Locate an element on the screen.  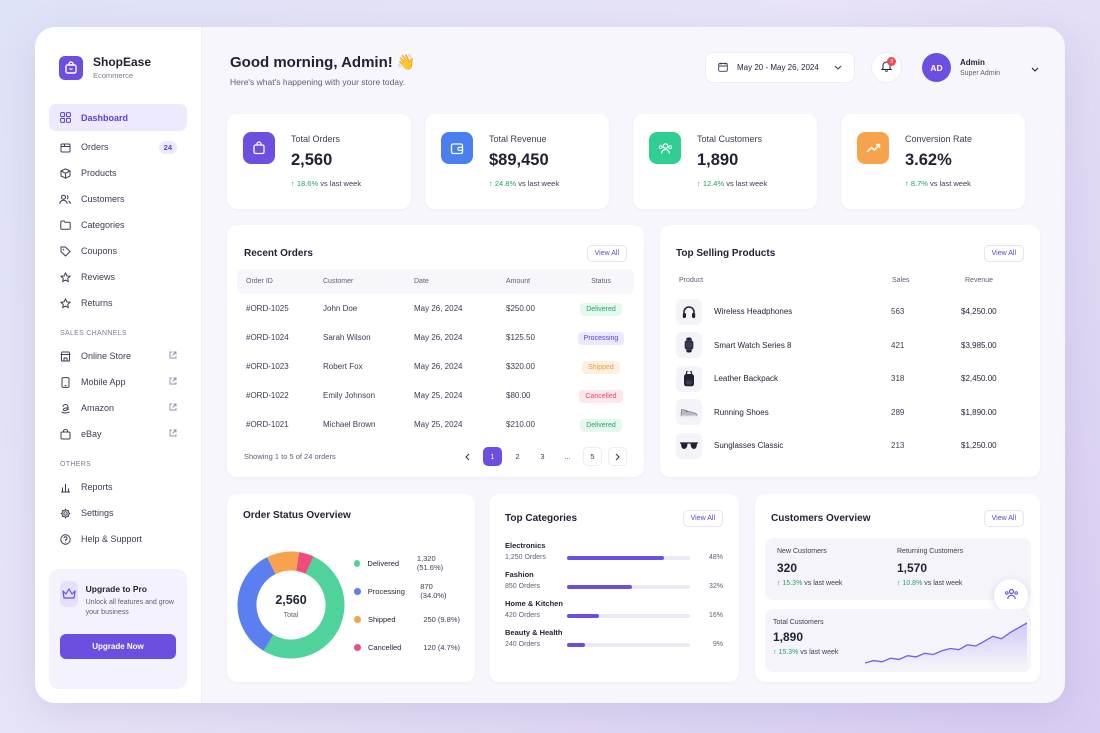
next-page-button is located at coordinates (617, 456).